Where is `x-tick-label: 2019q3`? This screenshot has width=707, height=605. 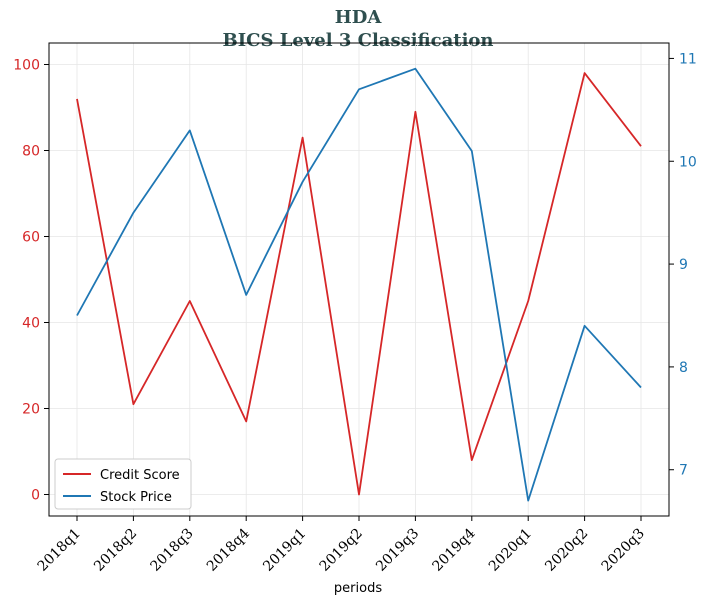 x-tick-label: 2019q3 is located at coordinates (397, 550).